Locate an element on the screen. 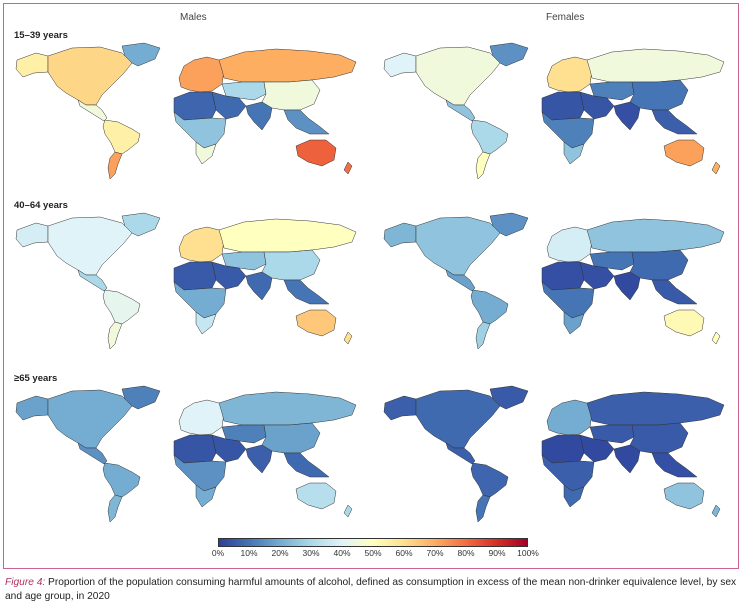 This screenshot has width=744, height=610. row-label-65-plus: ≥65 years is located at coordinates (36, 378).